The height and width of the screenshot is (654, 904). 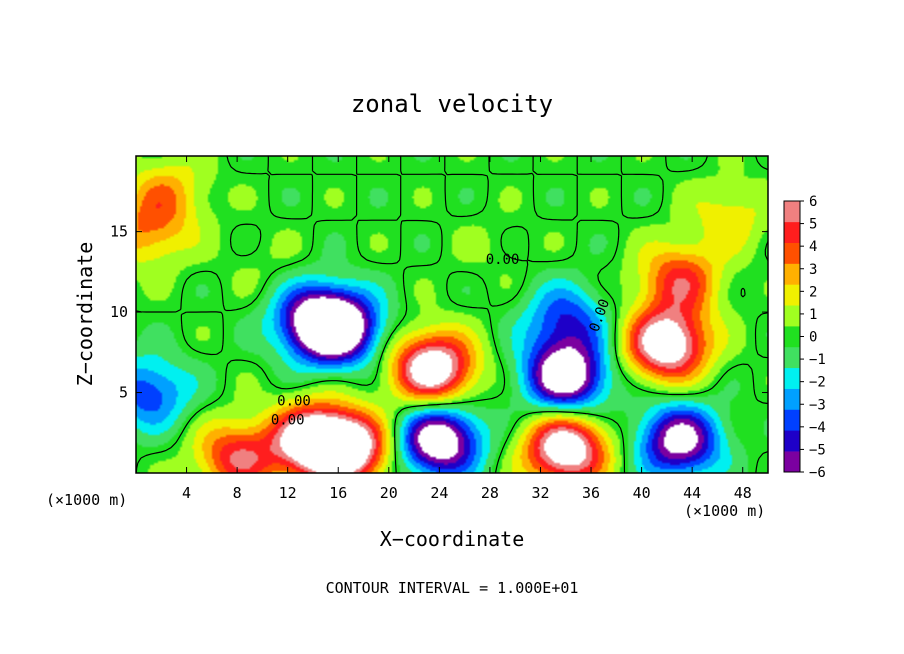 What do you see at coordinates (452, 539) in the screenshot?
I see `x-axis-label: X−coordinate` at bounding box center [452, 539].